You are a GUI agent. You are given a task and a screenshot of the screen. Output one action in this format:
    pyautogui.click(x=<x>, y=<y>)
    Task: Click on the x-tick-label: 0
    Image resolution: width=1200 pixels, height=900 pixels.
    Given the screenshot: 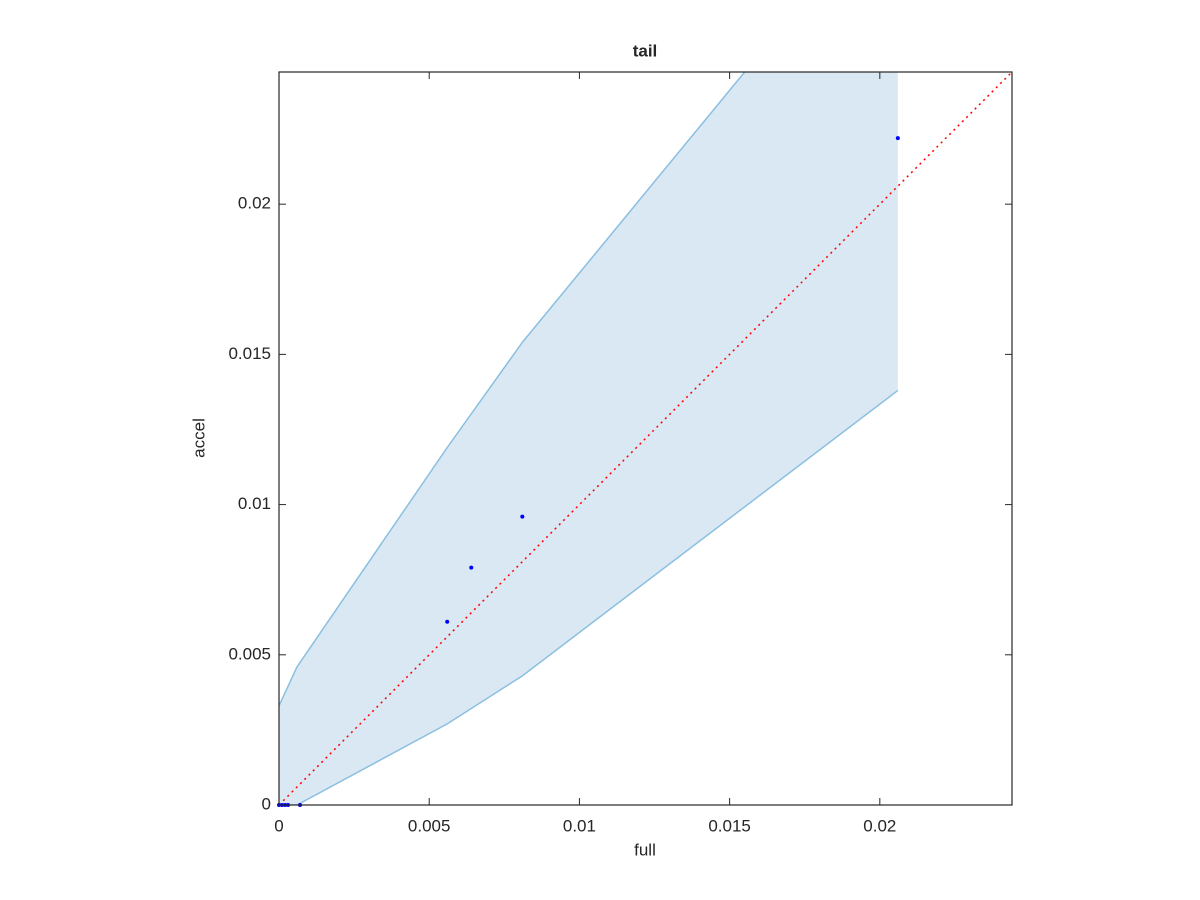 What is the action you would take?
    pyautogui.click(x=278, y=825)
    